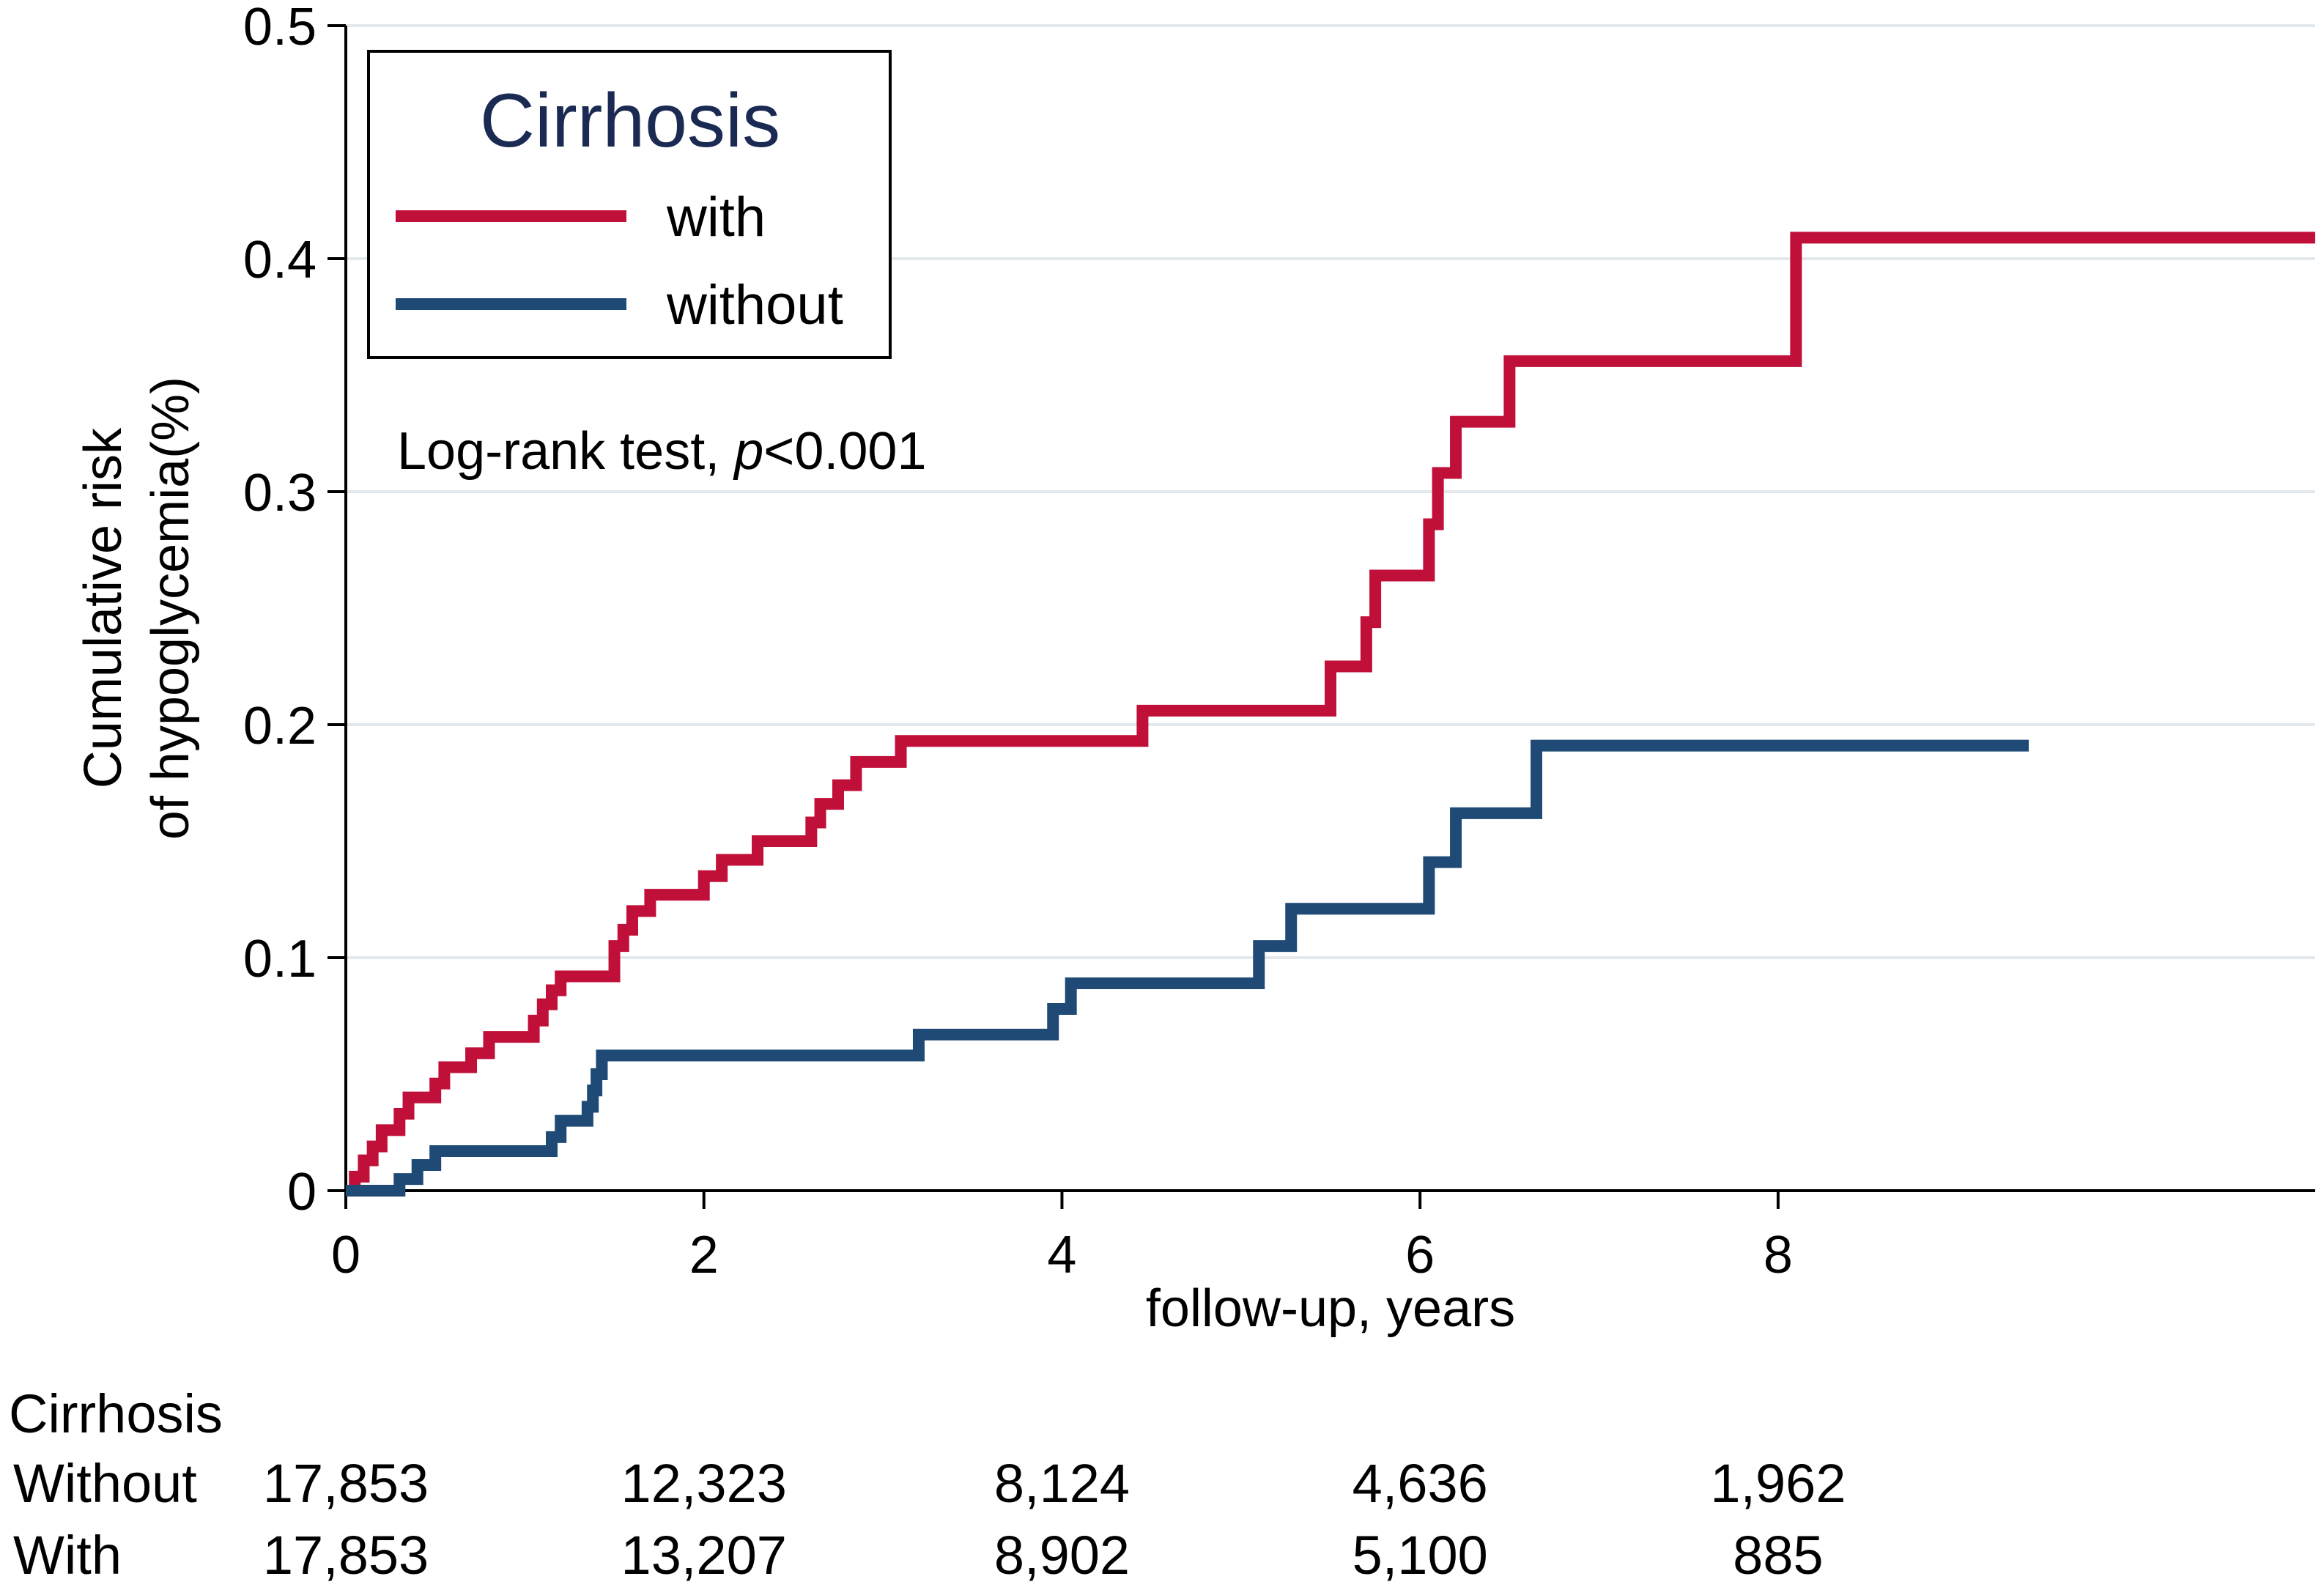 This screenshot has width=2324, height=1590. I want to click on risk-cell-0-2: 8,124, so click(1062, 1483).